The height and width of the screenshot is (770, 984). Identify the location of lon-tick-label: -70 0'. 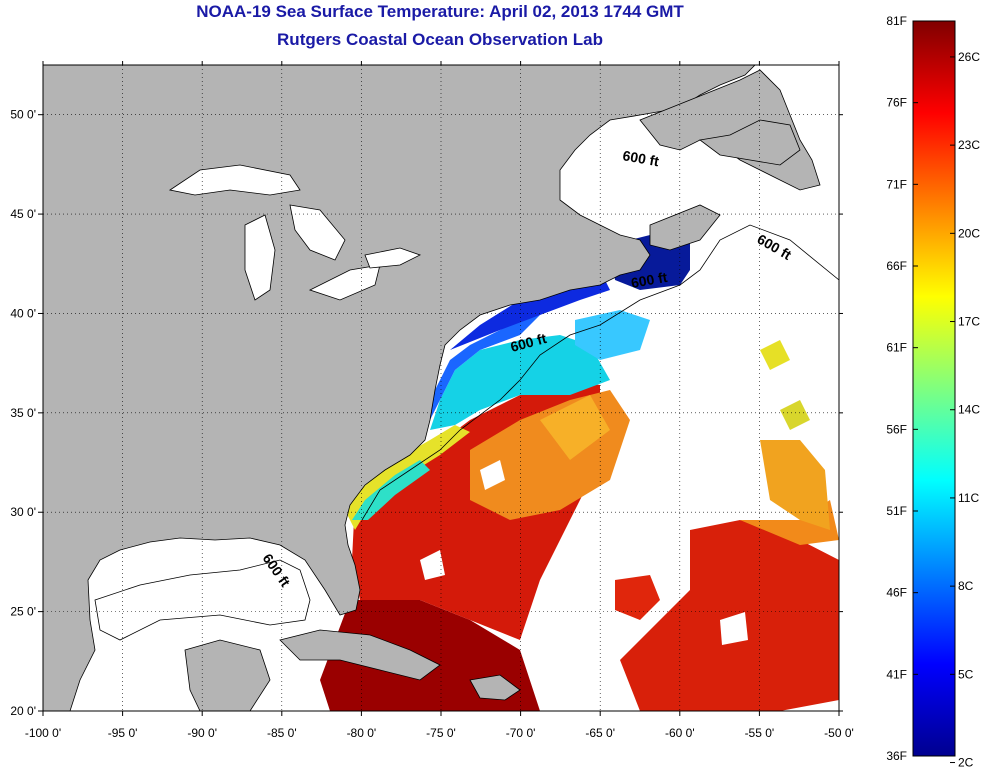
(521, 733).